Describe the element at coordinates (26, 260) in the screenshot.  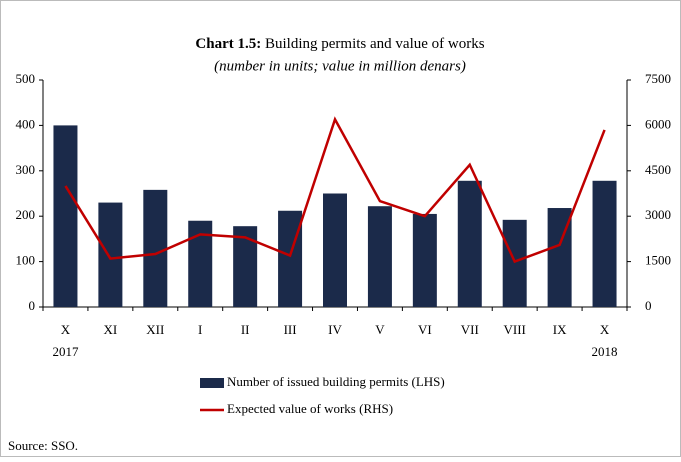
I see `y-tick-label: 100` at that location.